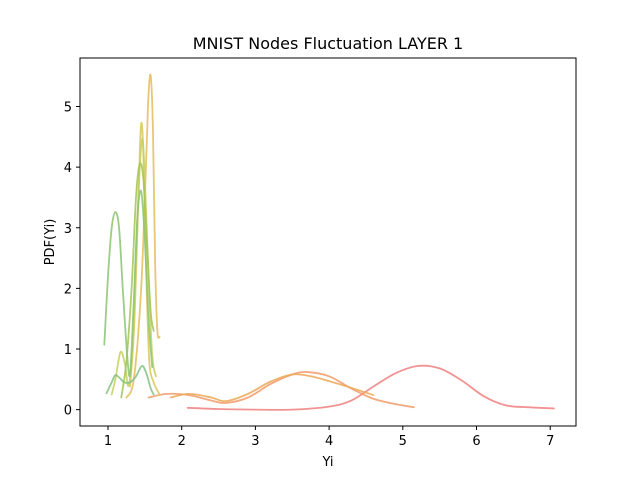 This screenshot has width=640, height=480. What do you see at coordinates (255, 441) in the screenshot?
I see `x-tick-label: 3` at bounding box center [255, 441].